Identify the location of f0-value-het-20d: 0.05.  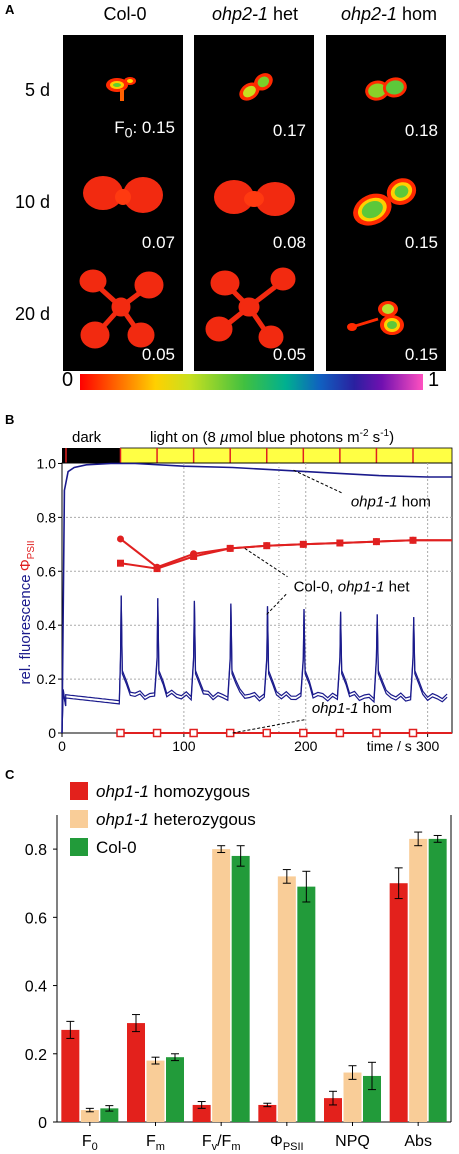
(289, 354).